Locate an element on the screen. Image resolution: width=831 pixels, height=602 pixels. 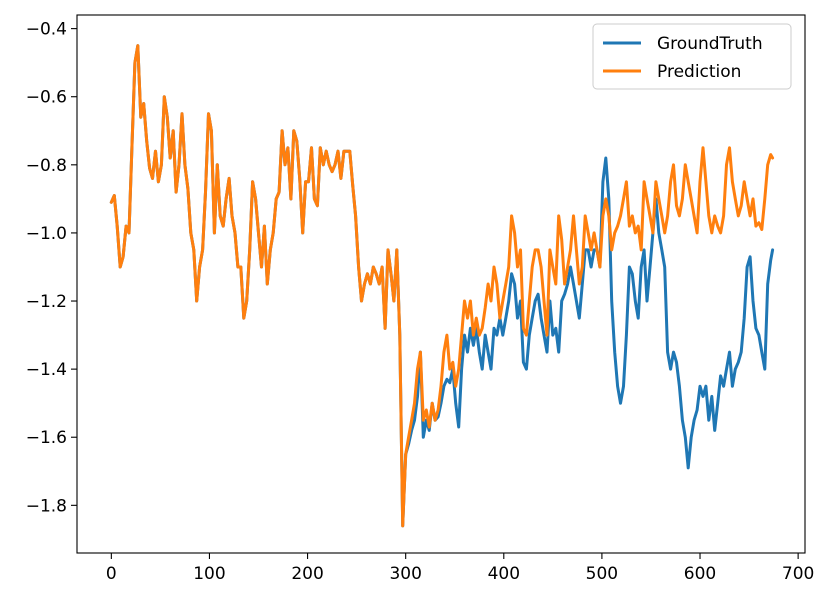
x-tick-label: 500 is located at coordinates (602, 574).